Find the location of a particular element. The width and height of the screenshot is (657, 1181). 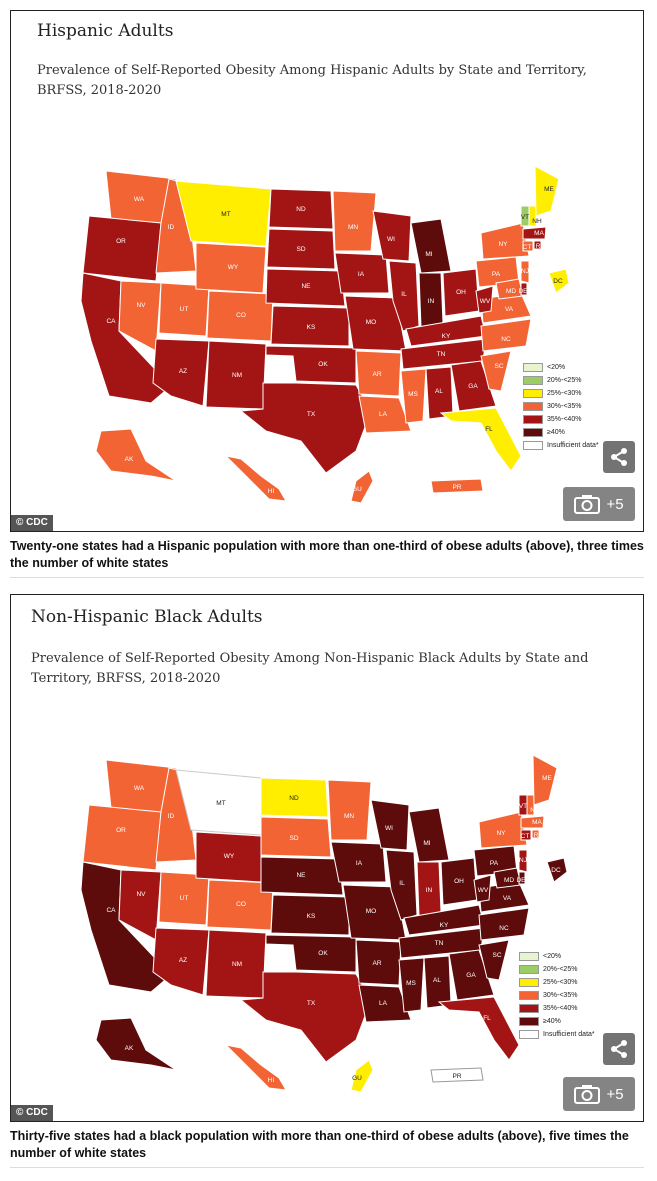

image-credit: © CDC is located at coordinates (32, 1113).